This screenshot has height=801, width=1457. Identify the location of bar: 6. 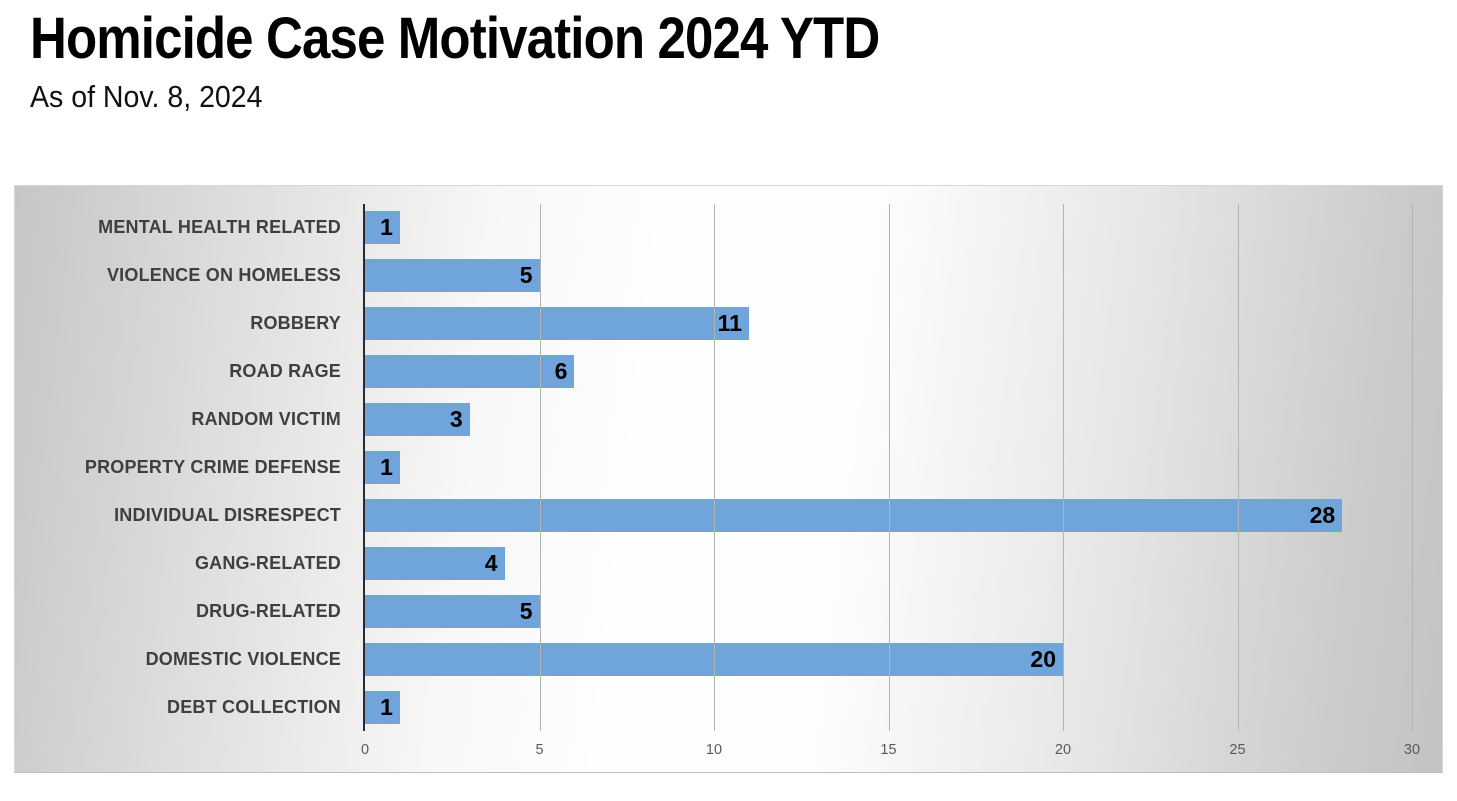
(470, 372).